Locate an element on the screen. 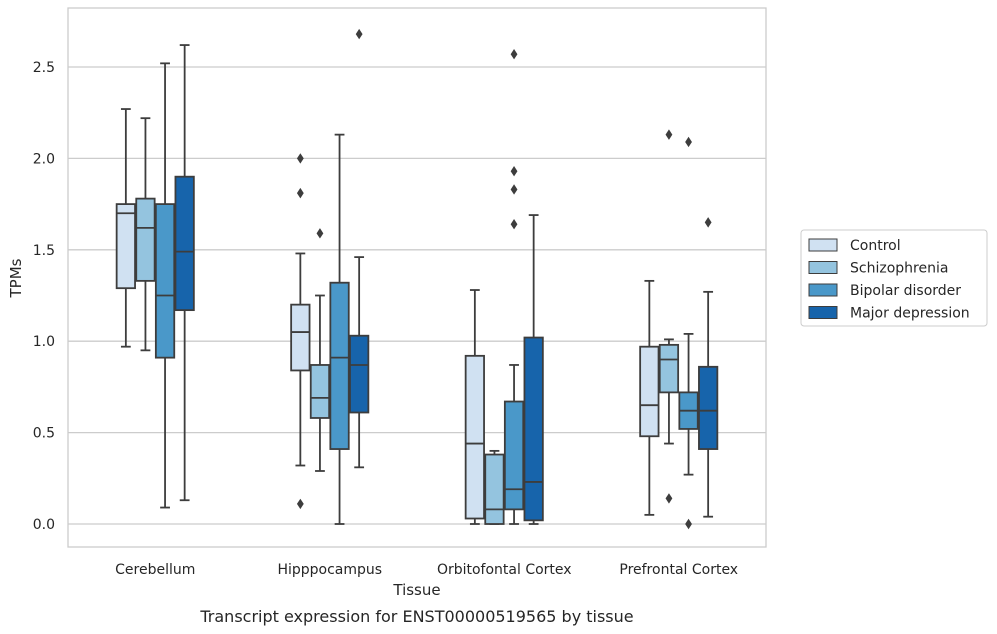 Image resolution: width=997 pixels, height=634 pixels. y-tick-label: 0.0 is located at coordinates (44, 525).